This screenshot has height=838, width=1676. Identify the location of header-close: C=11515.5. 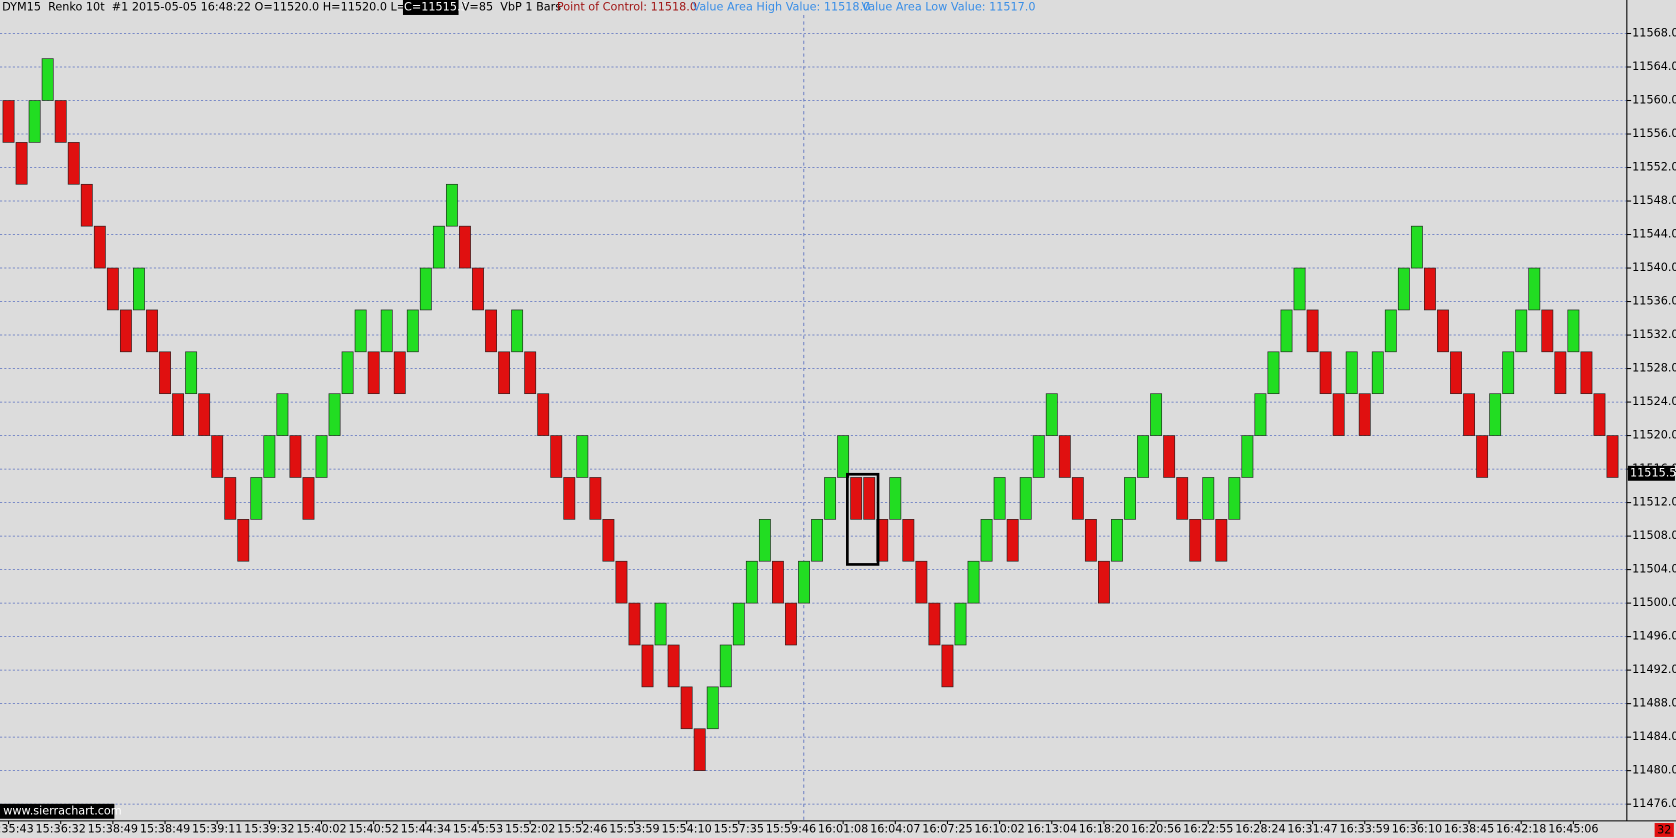
(436, 6).